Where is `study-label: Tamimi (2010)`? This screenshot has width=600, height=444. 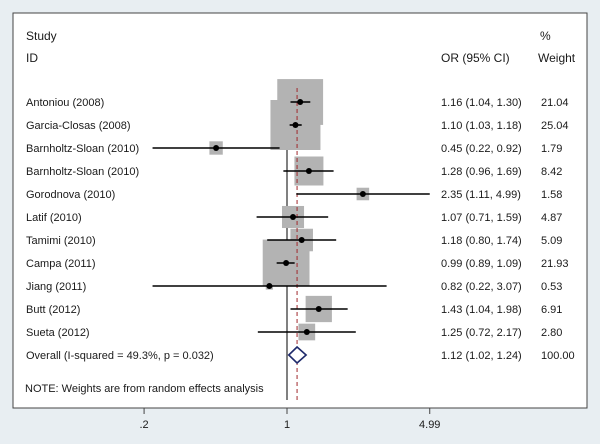 study-label: Tamimi (2010) is located at coordinates (61, 241).